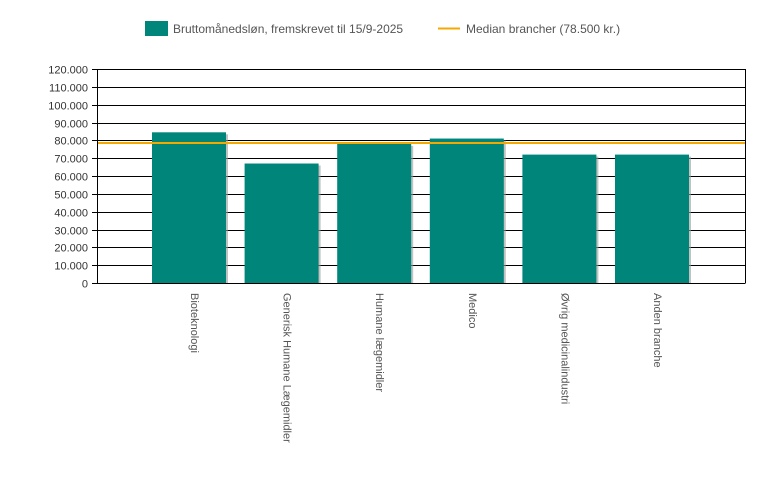 This screenshot has width=781, height=500. Describe the element at coordinates (156, 28) in the screenshot. I see `legend-swatch-bars` at that location.